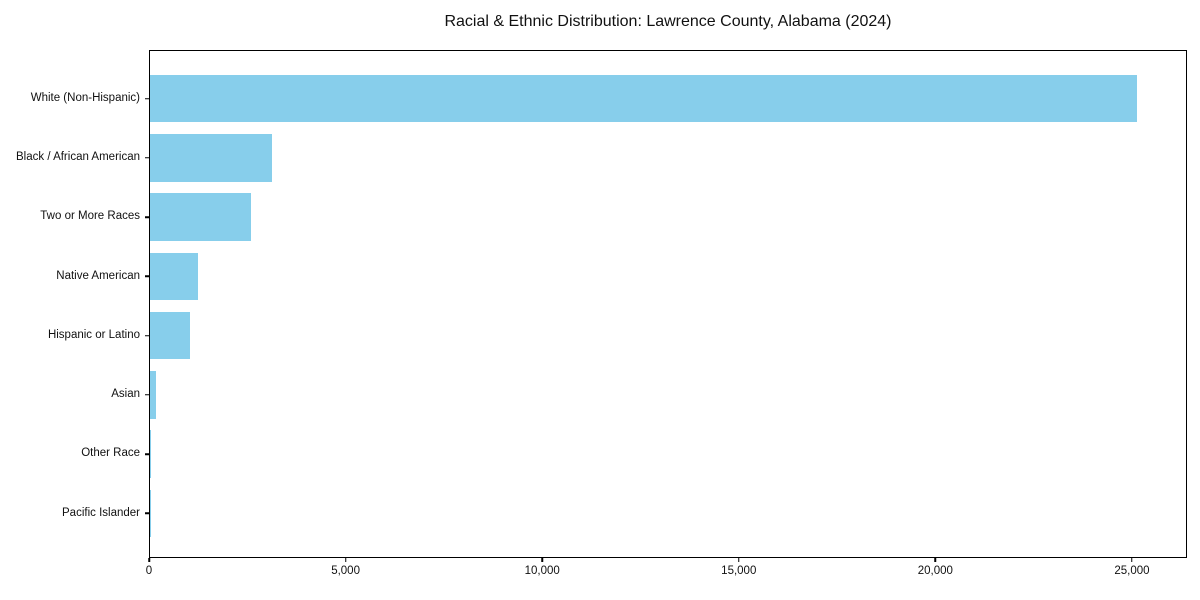  Describe the element at coordinates (739, 571) in the screenshot. I see `x-tick-label: 15,000` at that location.